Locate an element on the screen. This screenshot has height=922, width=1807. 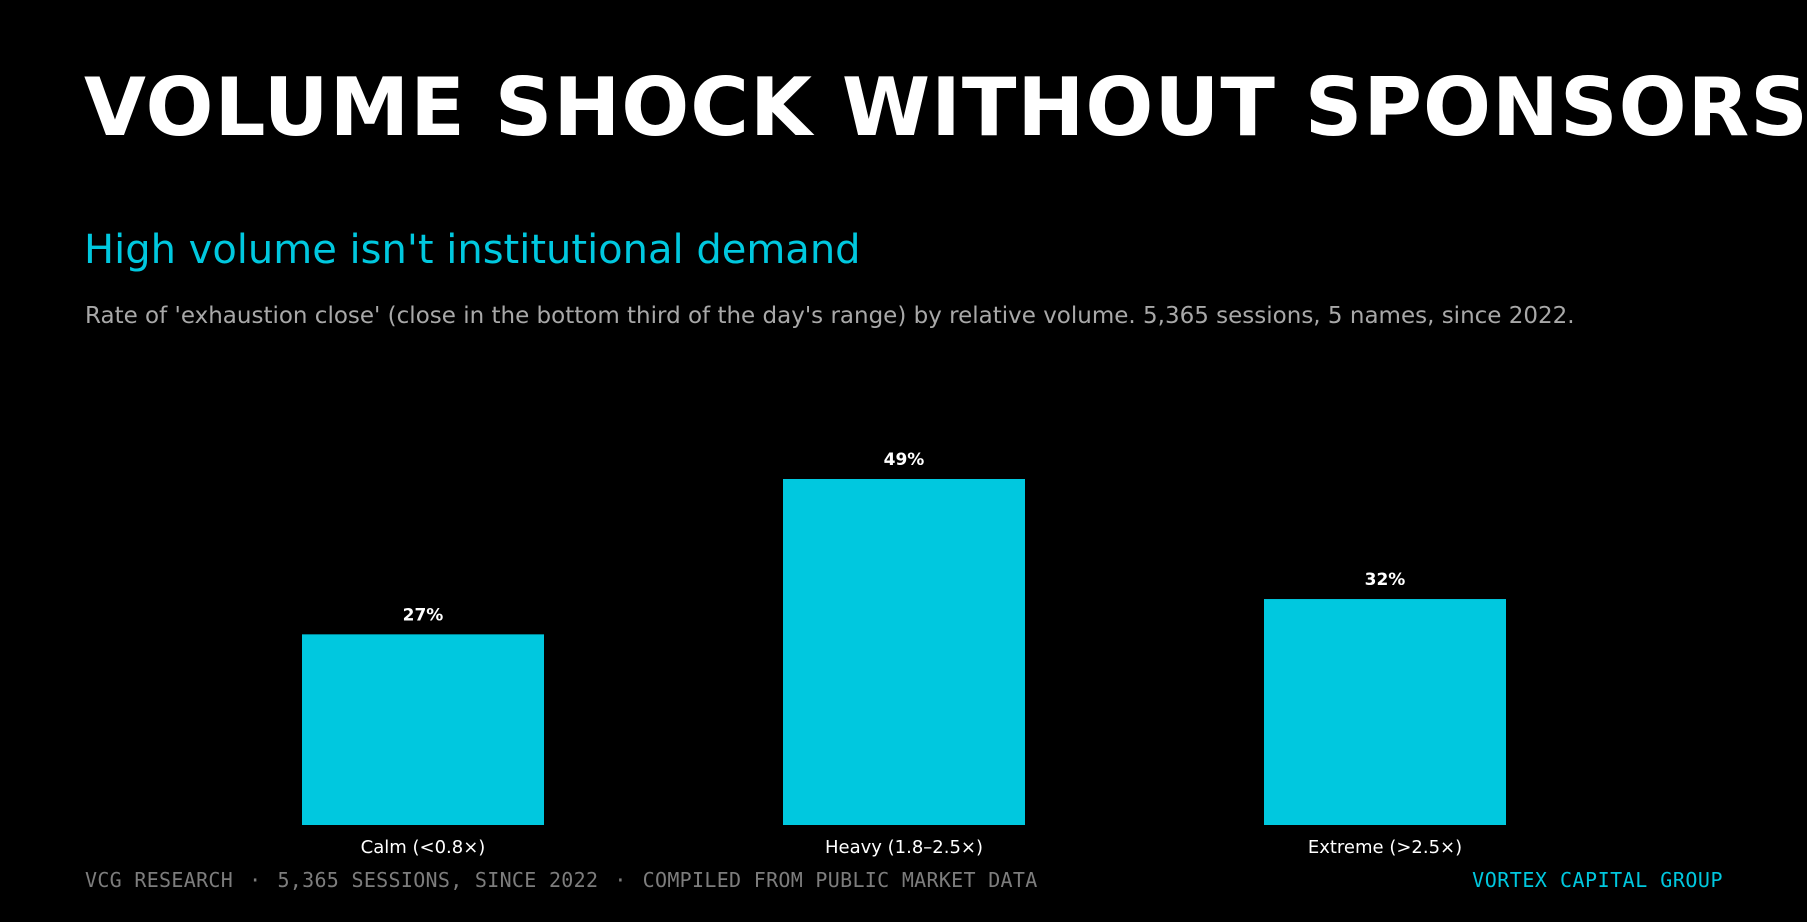
category-label: Calm (<0.8×) is located at coordinates (423, 847).